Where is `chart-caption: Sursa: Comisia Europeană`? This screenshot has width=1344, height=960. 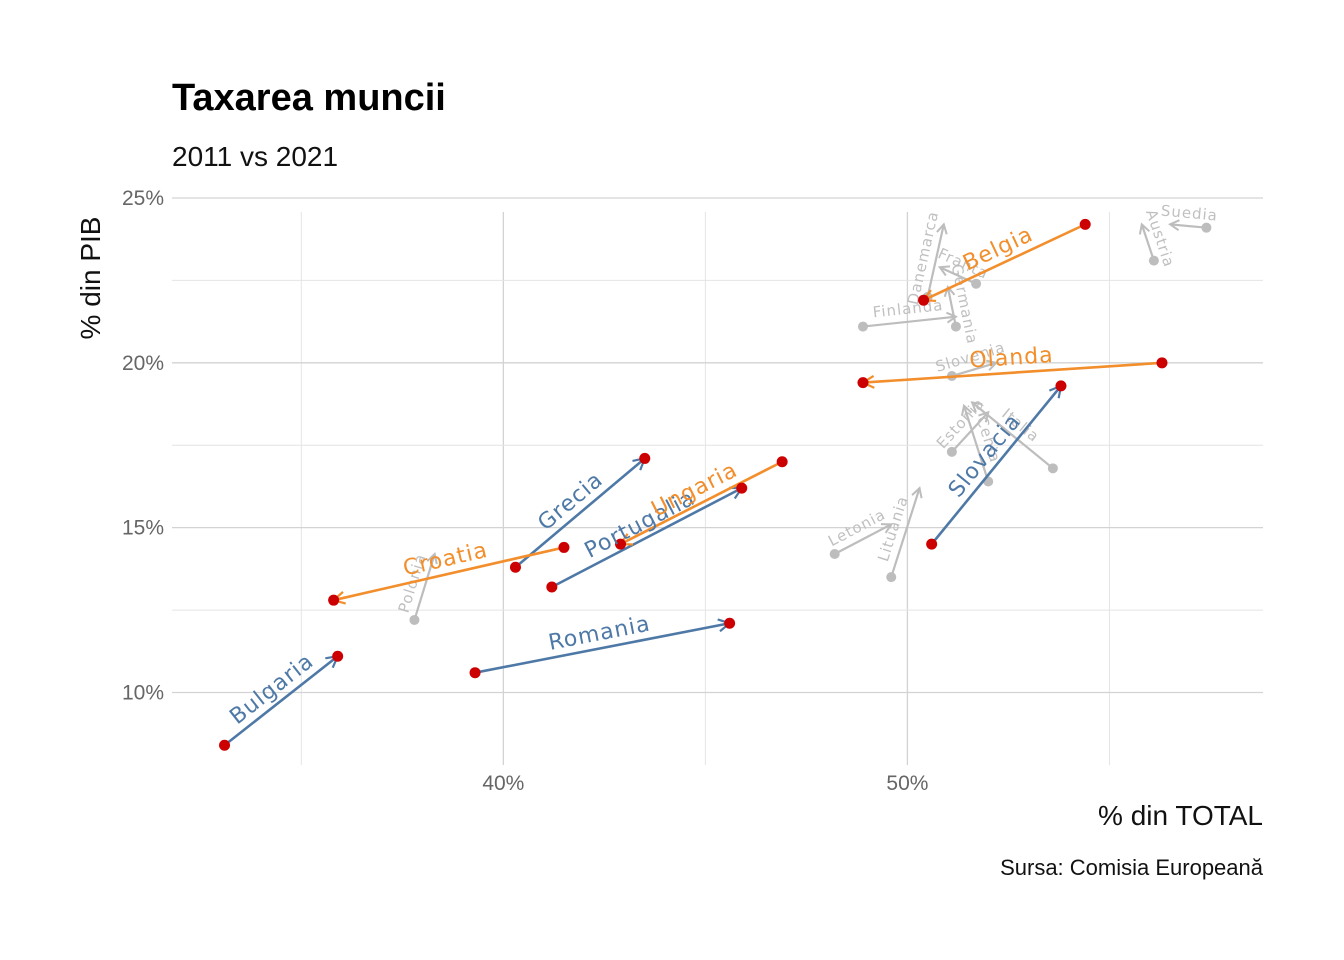
chart-caption: Sursa: Comisia Europeană is located at coordinates (1132, 867).